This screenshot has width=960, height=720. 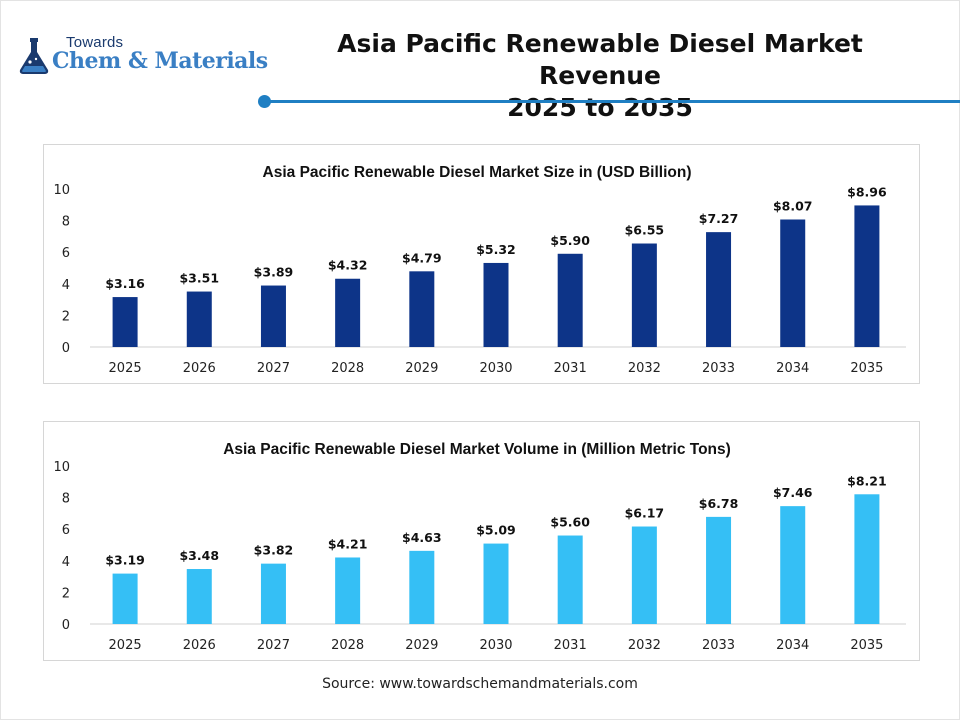 I want to click on data-label: $5.90, so click(x=570, y=240).